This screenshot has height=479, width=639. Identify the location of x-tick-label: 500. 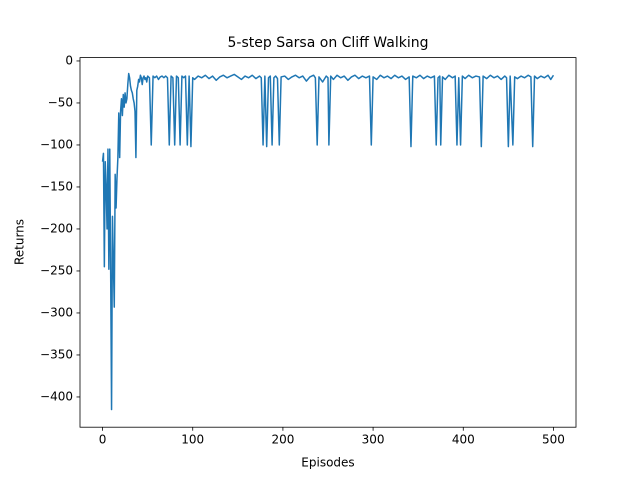
(553, 440).